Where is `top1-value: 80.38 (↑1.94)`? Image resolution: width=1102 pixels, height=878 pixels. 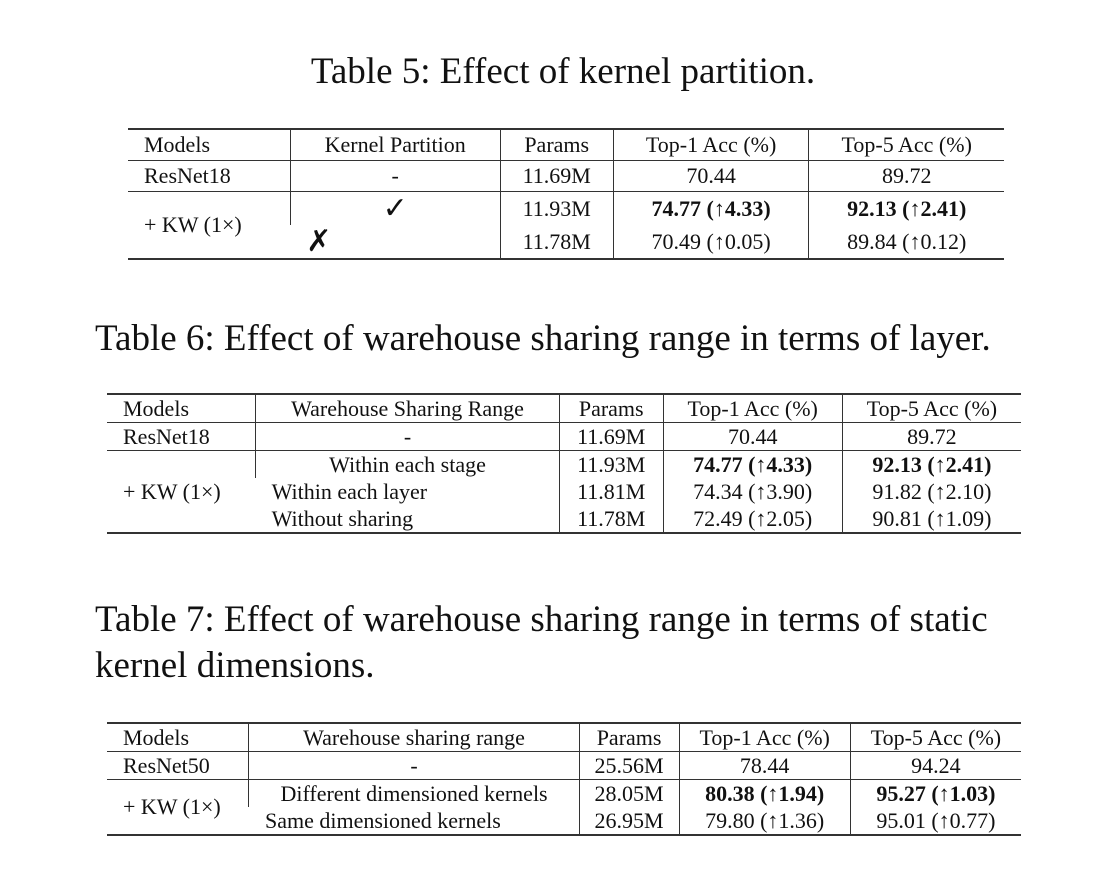
top1-value: 80.38 (↑1.94) is located at coordinates (765, 793).